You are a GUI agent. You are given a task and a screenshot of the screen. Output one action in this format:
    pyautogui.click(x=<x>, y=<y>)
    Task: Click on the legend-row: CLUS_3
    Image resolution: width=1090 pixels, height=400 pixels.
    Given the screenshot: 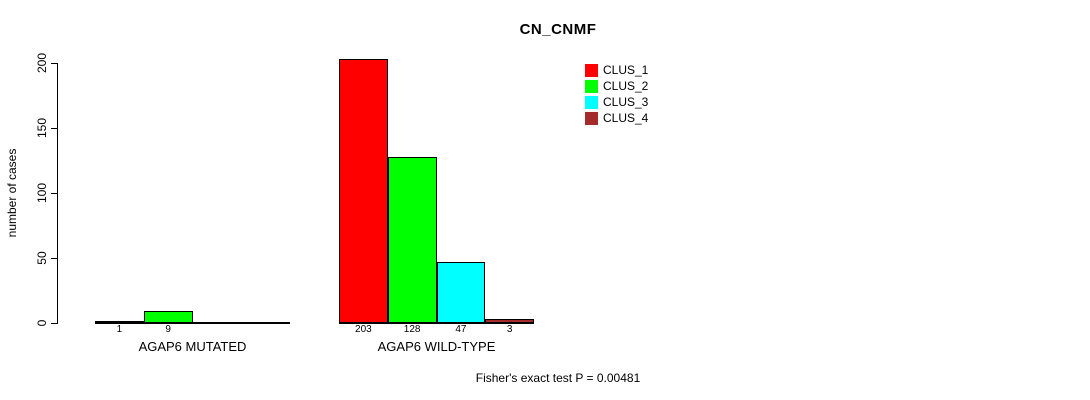 What is the action you would take?
    pyautogui.click(x=616, y=102)
    